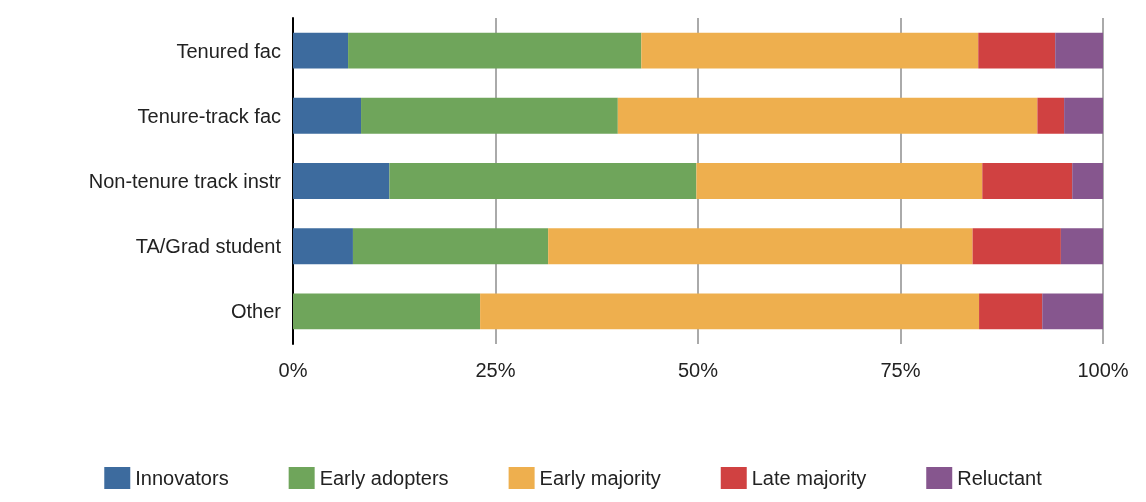  Describe the element at coordinates (600, 478) in the screenshot. I see `legend-label: Early majority` at that location.